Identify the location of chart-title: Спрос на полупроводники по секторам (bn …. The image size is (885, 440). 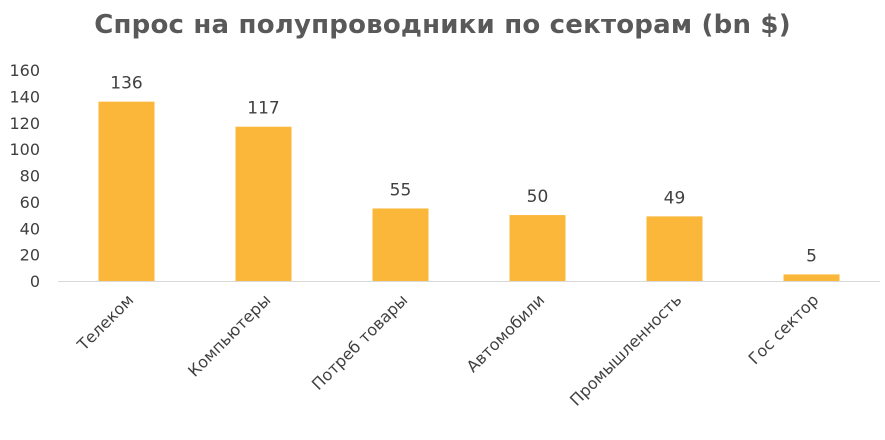
(442, 25).